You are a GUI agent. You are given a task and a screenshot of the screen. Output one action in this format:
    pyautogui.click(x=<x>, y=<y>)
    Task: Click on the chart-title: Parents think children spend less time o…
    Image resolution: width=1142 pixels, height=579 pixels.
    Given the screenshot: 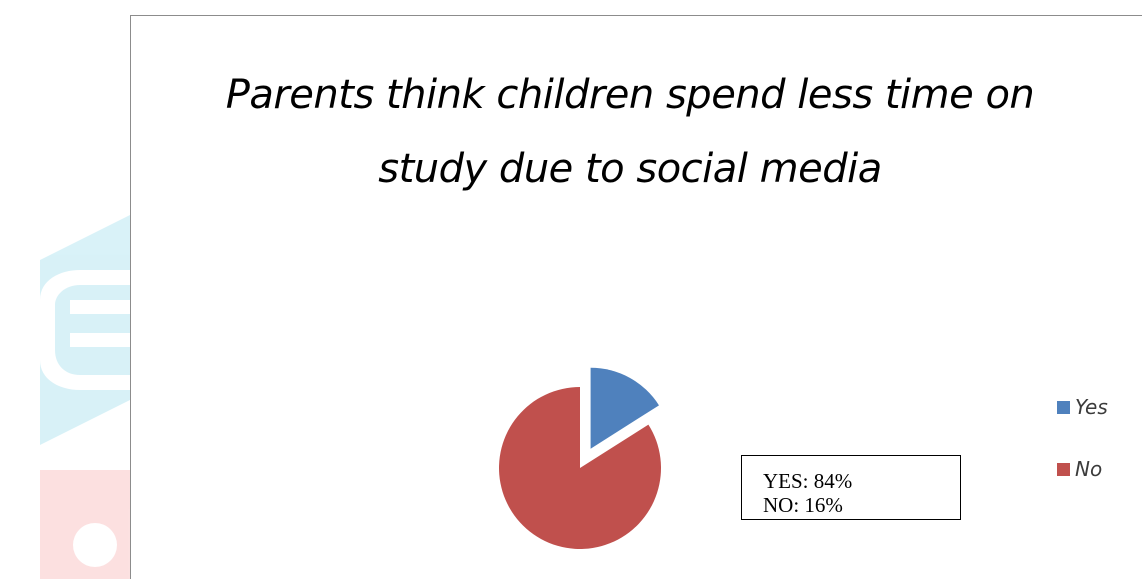 What is the action you would take?
    pyautogui.click(x=630, y=132)
    